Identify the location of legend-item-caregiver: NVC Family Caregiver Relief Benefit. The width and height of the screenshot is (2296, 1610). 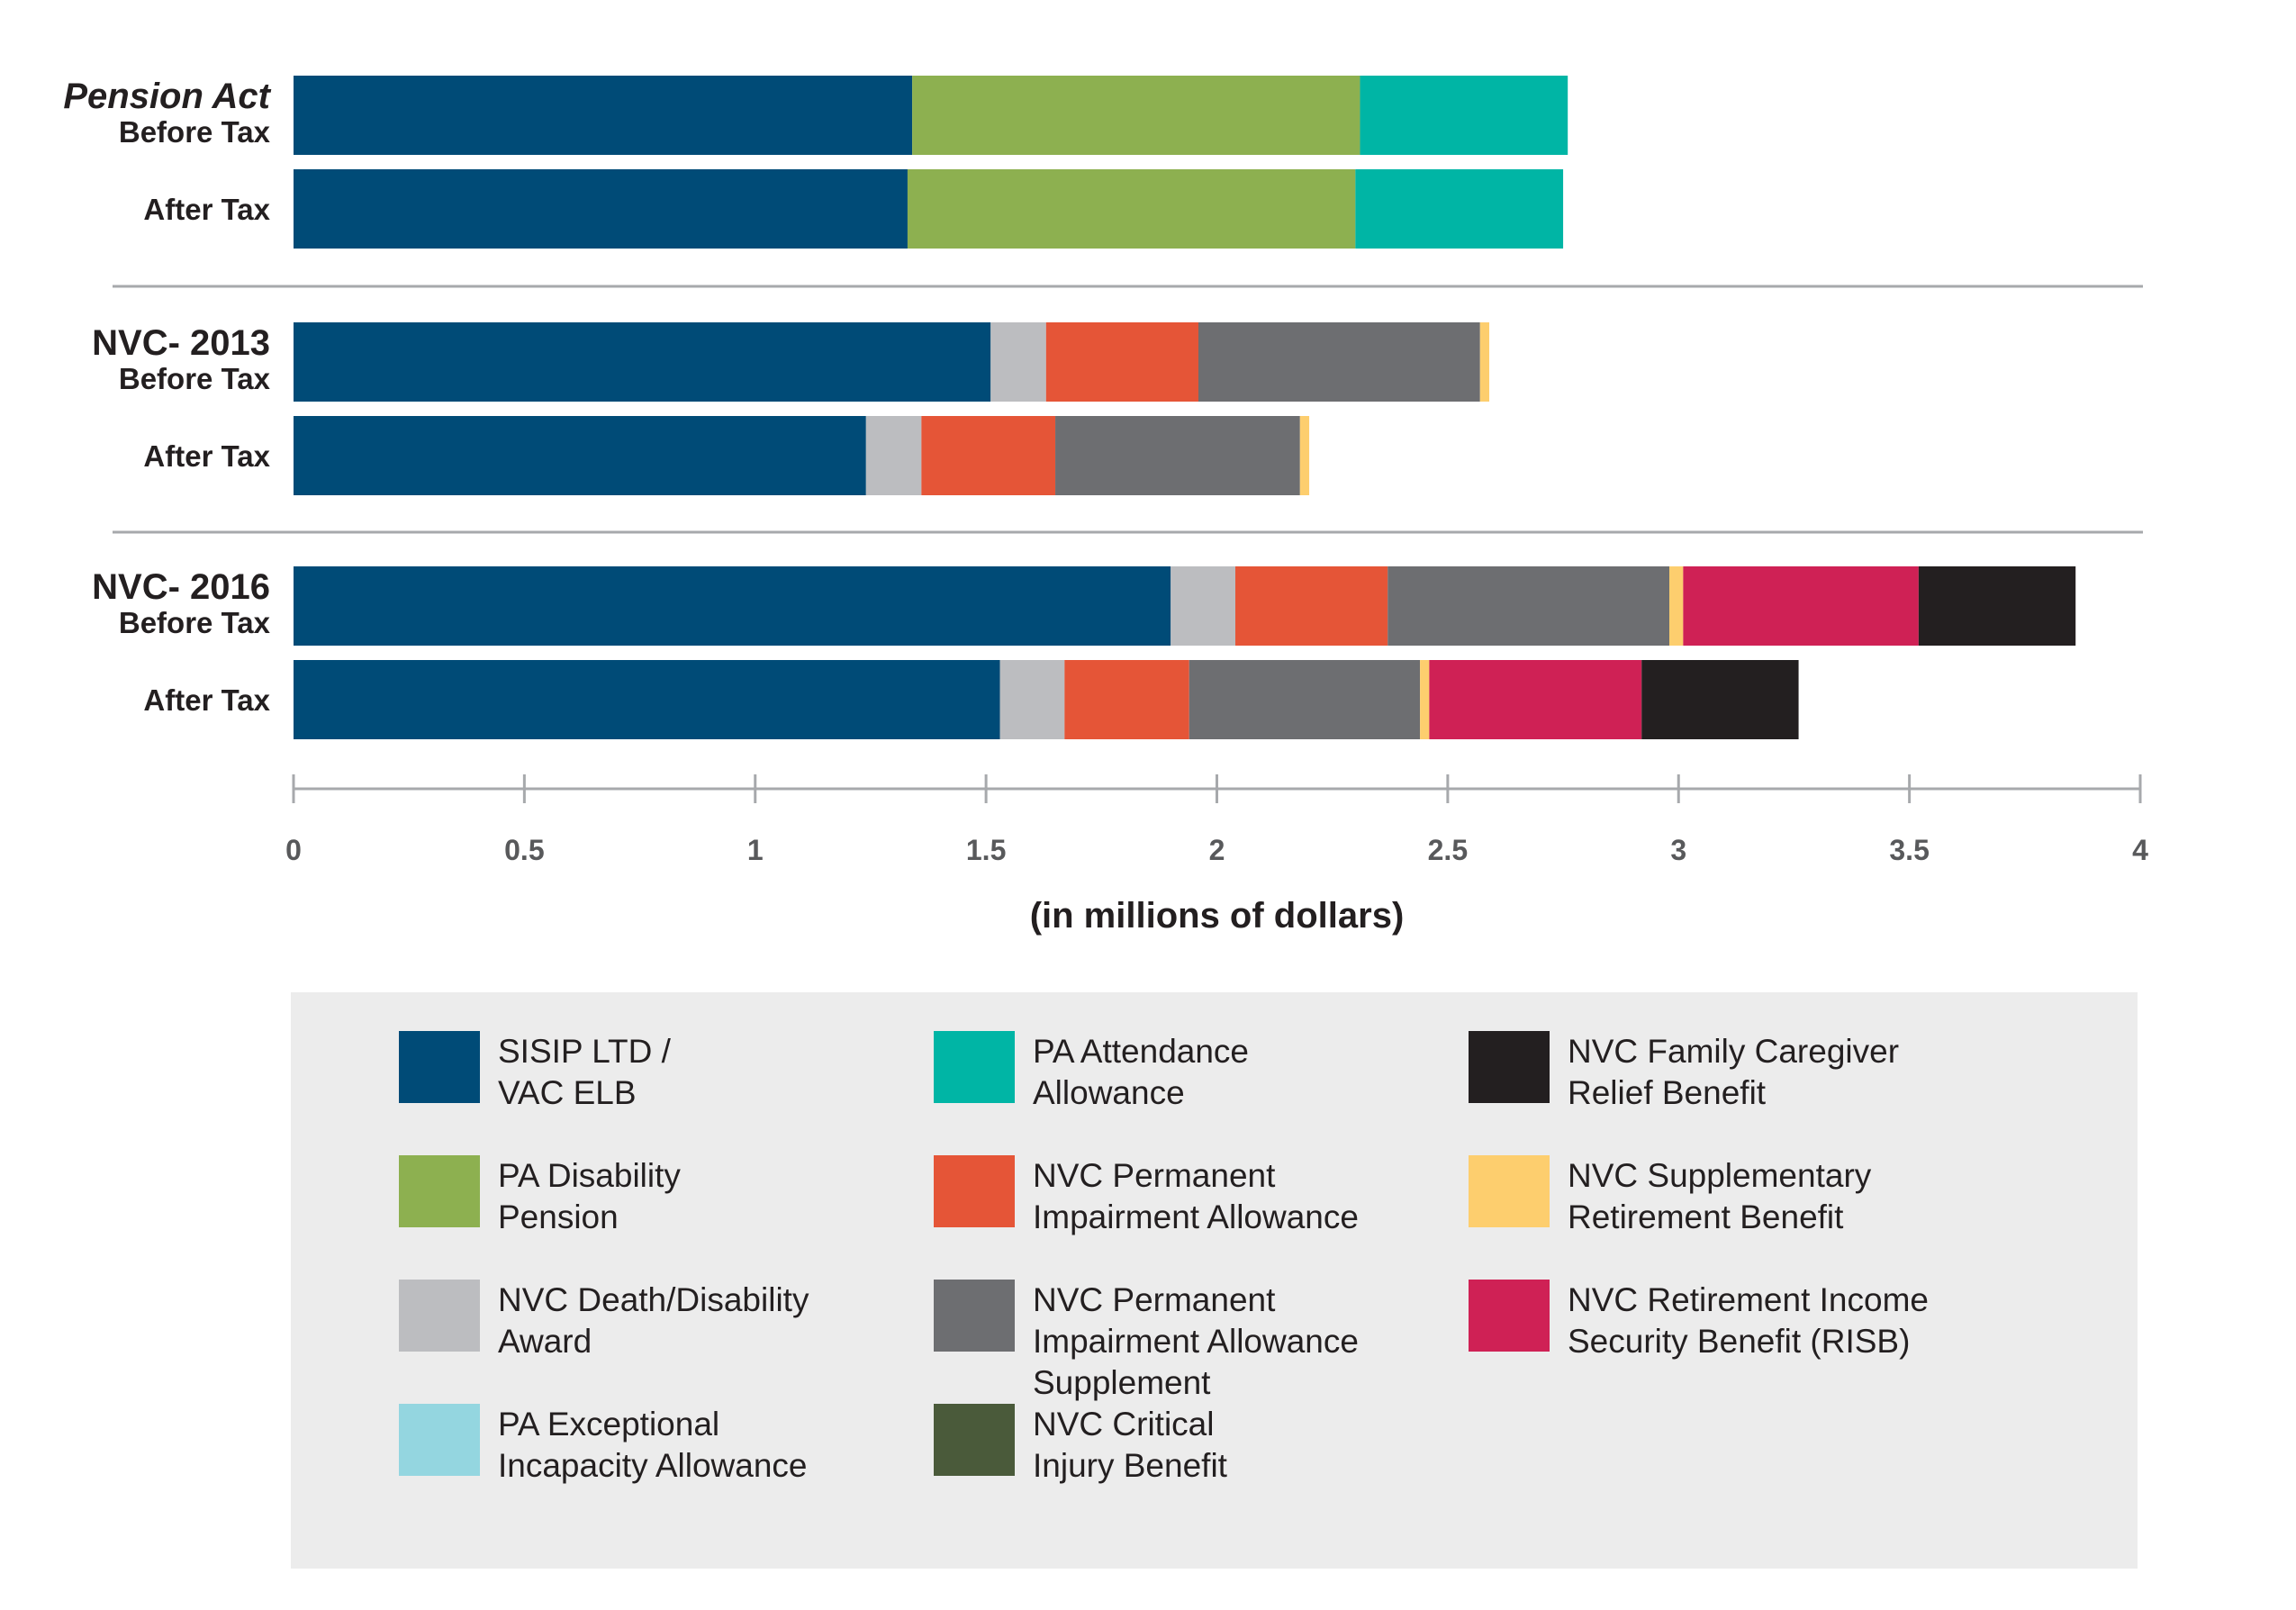
(1730, 1072).